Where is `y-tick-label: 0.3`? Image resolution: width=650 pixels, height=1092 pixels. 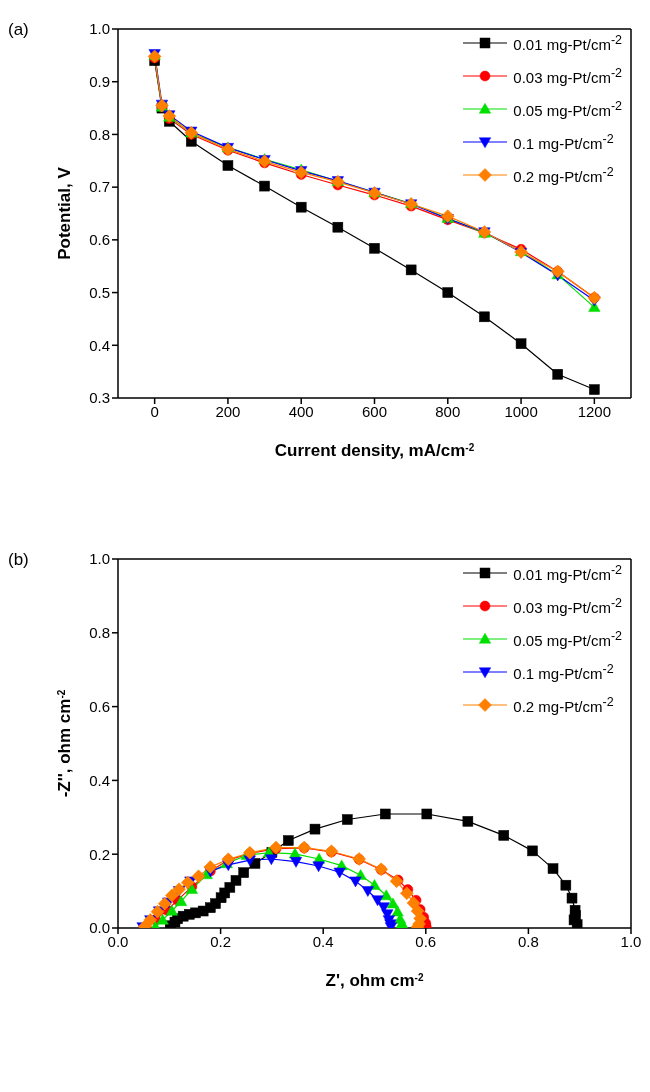 y-tick-label: 0.3 is located at coordinates (99, 398).